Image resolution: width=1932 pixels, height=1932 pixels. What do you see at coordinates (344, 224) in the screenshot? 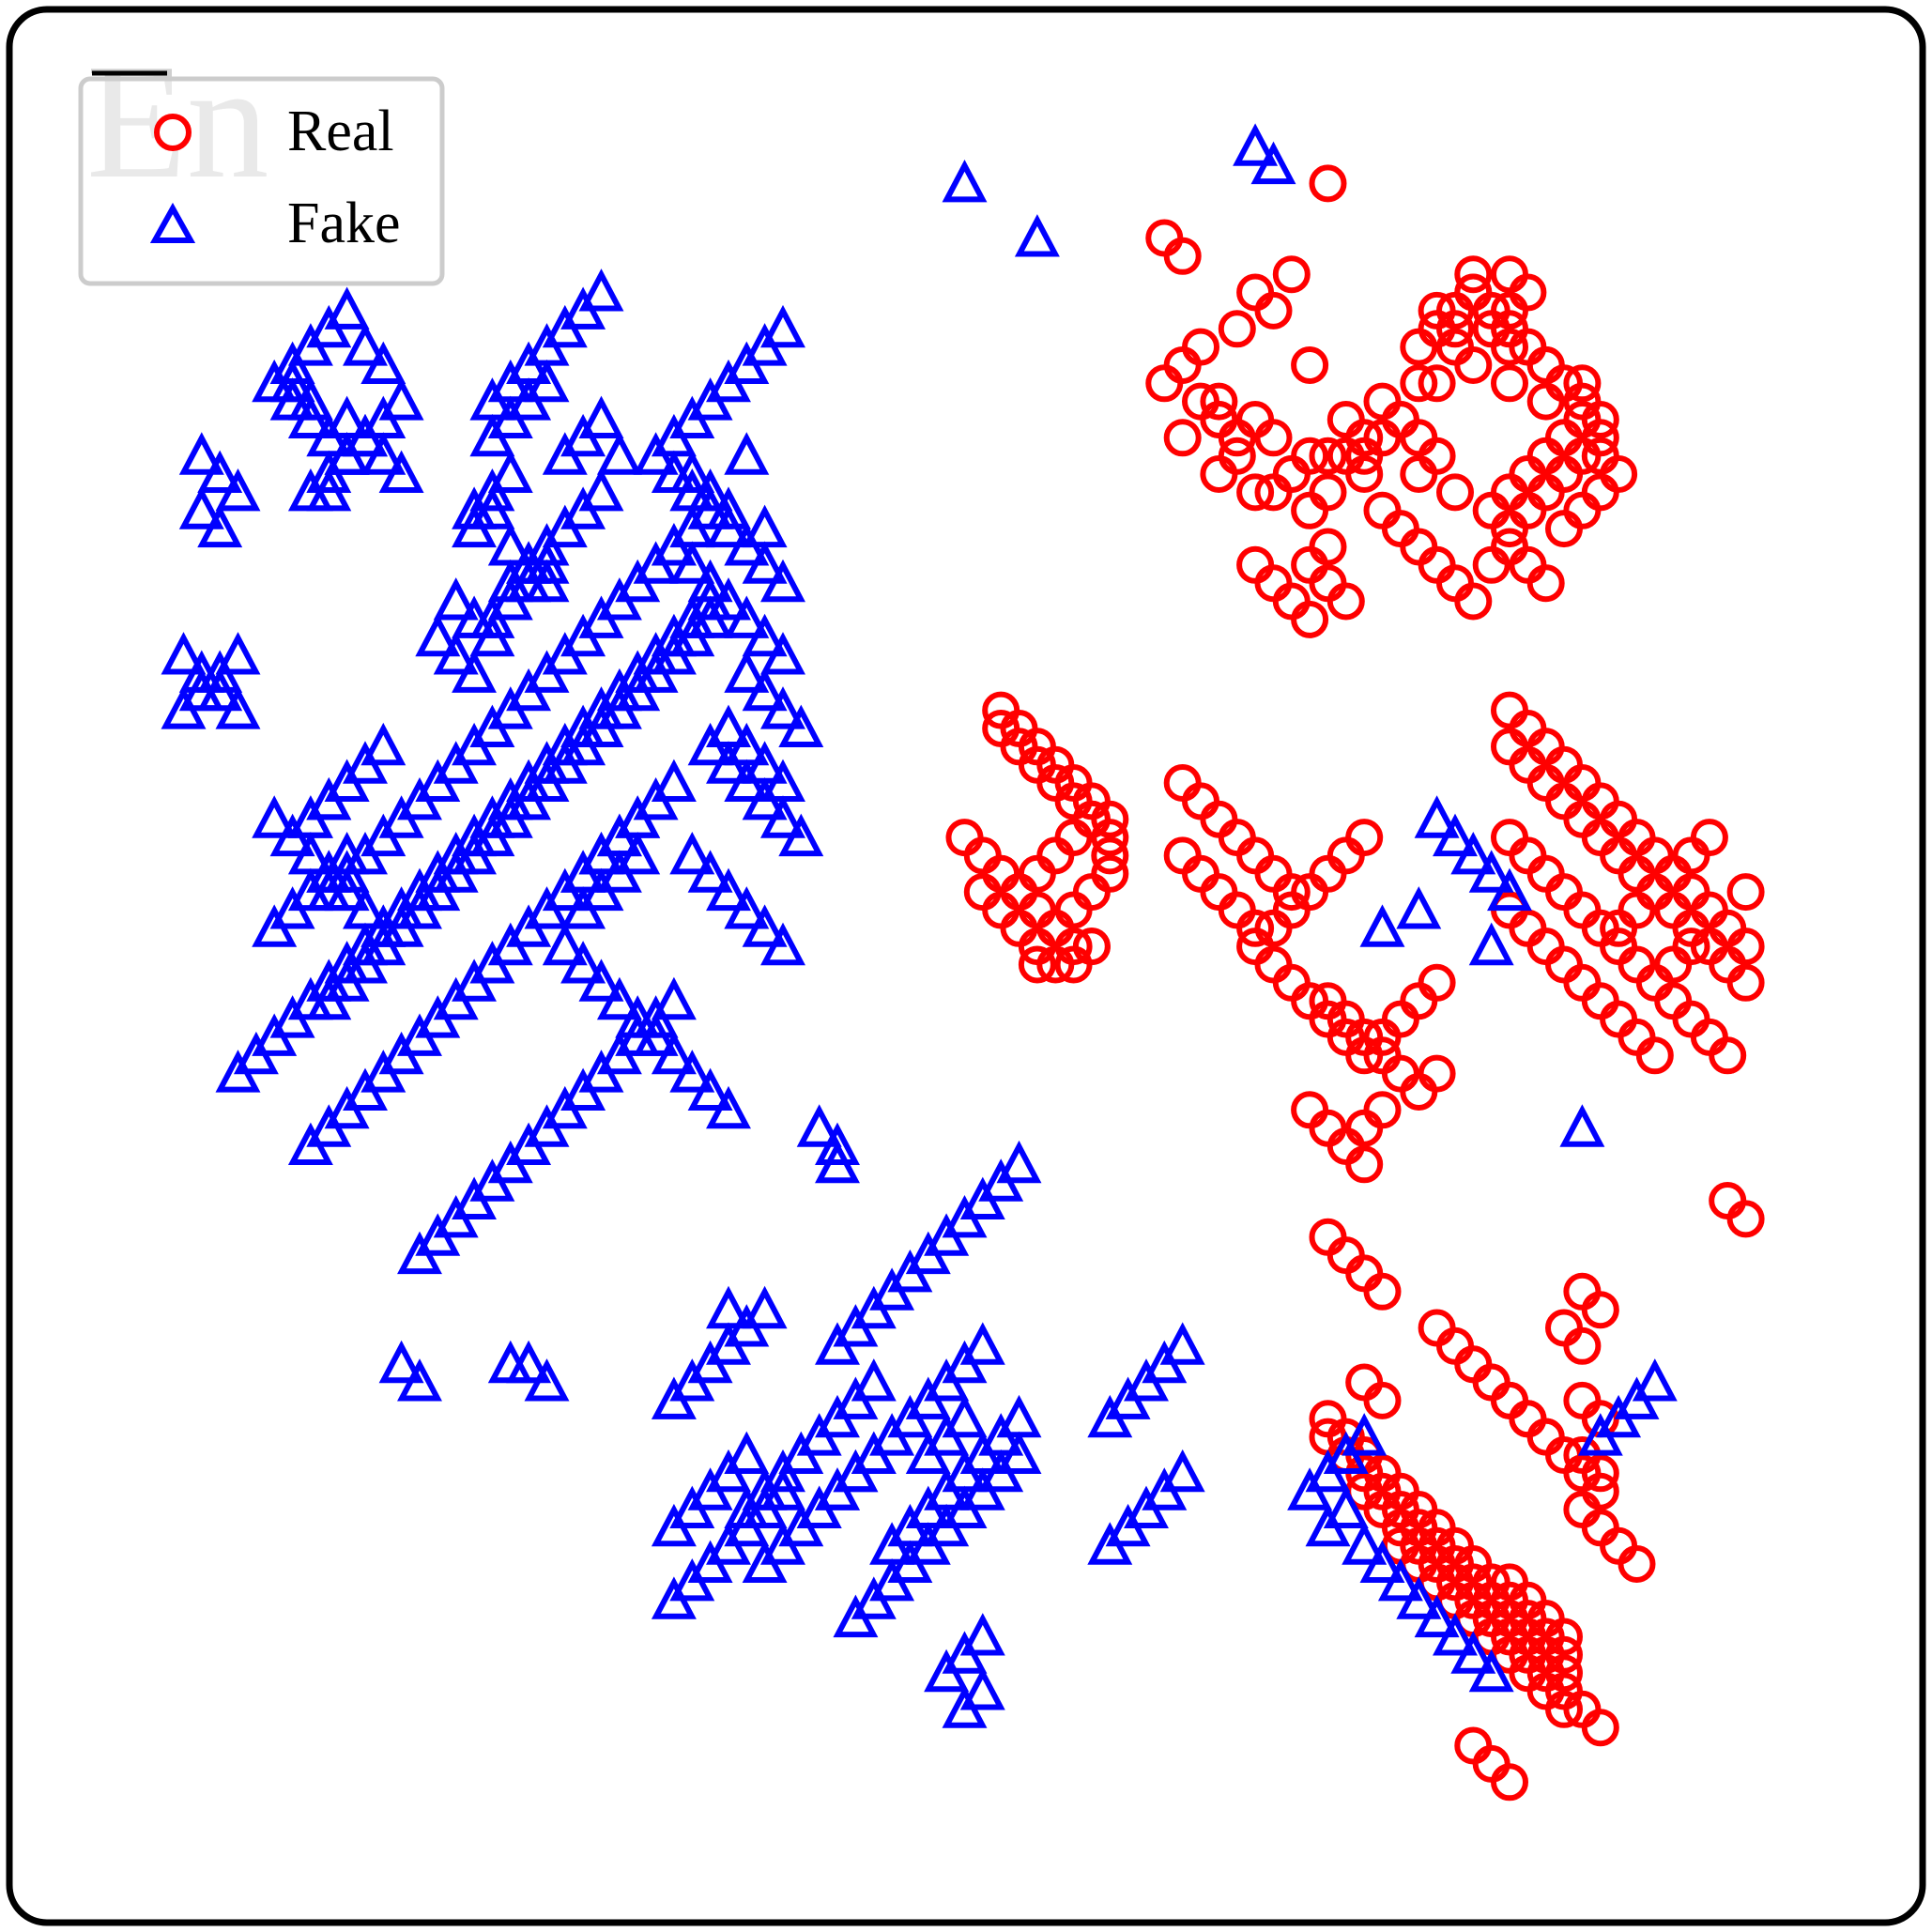
I see `legend-fake-label: Fake` at bounding box center [344, 224].